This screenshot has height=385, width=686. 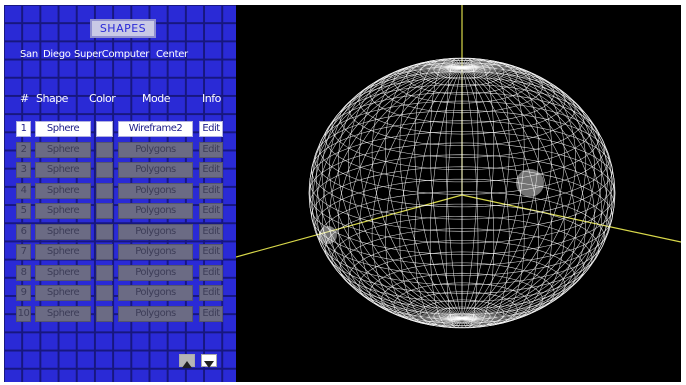 What do you see at coordinates (123, 28) in the screenshot?
I see `shapes-title-button: SHAPES` at bounding box center [123, 28].